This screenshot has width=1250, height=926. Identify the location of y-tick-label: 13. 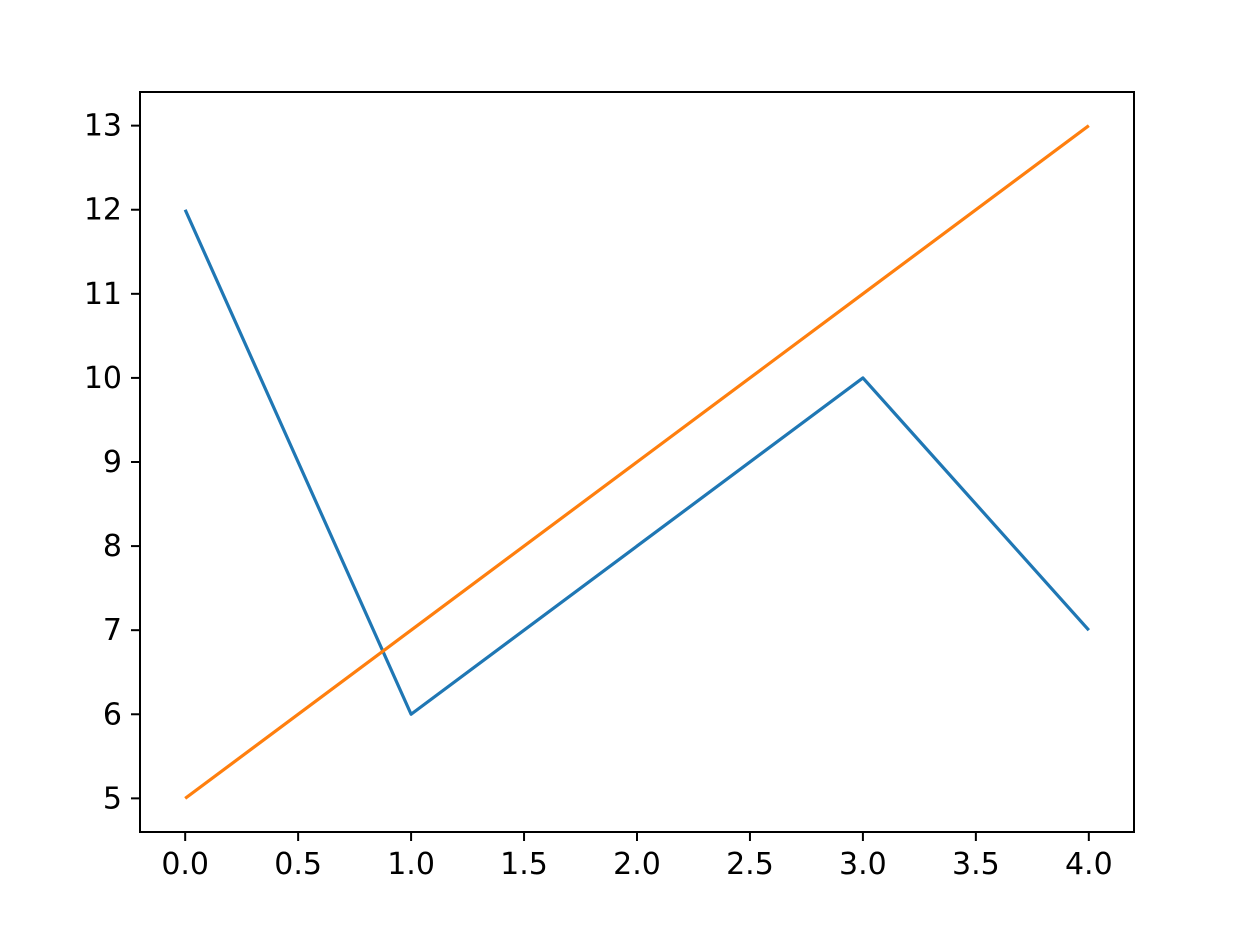
(103, 126).